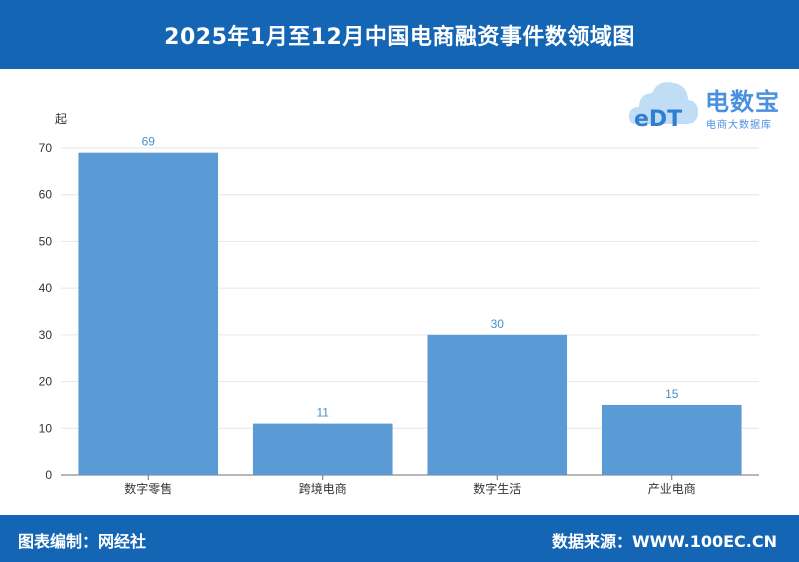 This screenshot has height=562, width=799. What do you see at coordinates (46, 288) in the screenshot?
I see `y-tick-label: 40` at bounding box center [46, 288].